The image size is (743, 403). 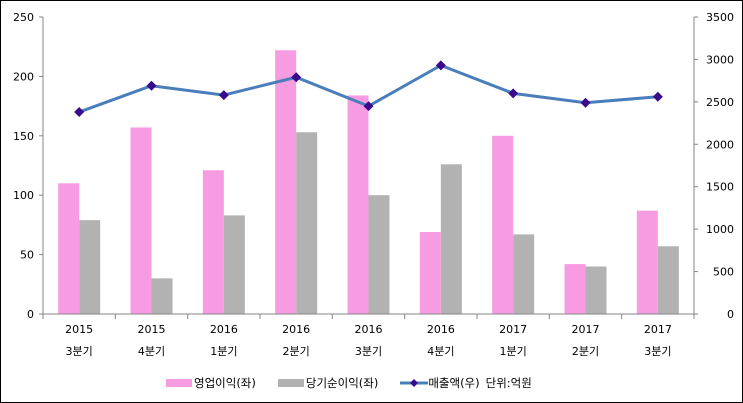 I want to click on legend-label: 매출액(우), so click(x=454, y=383).